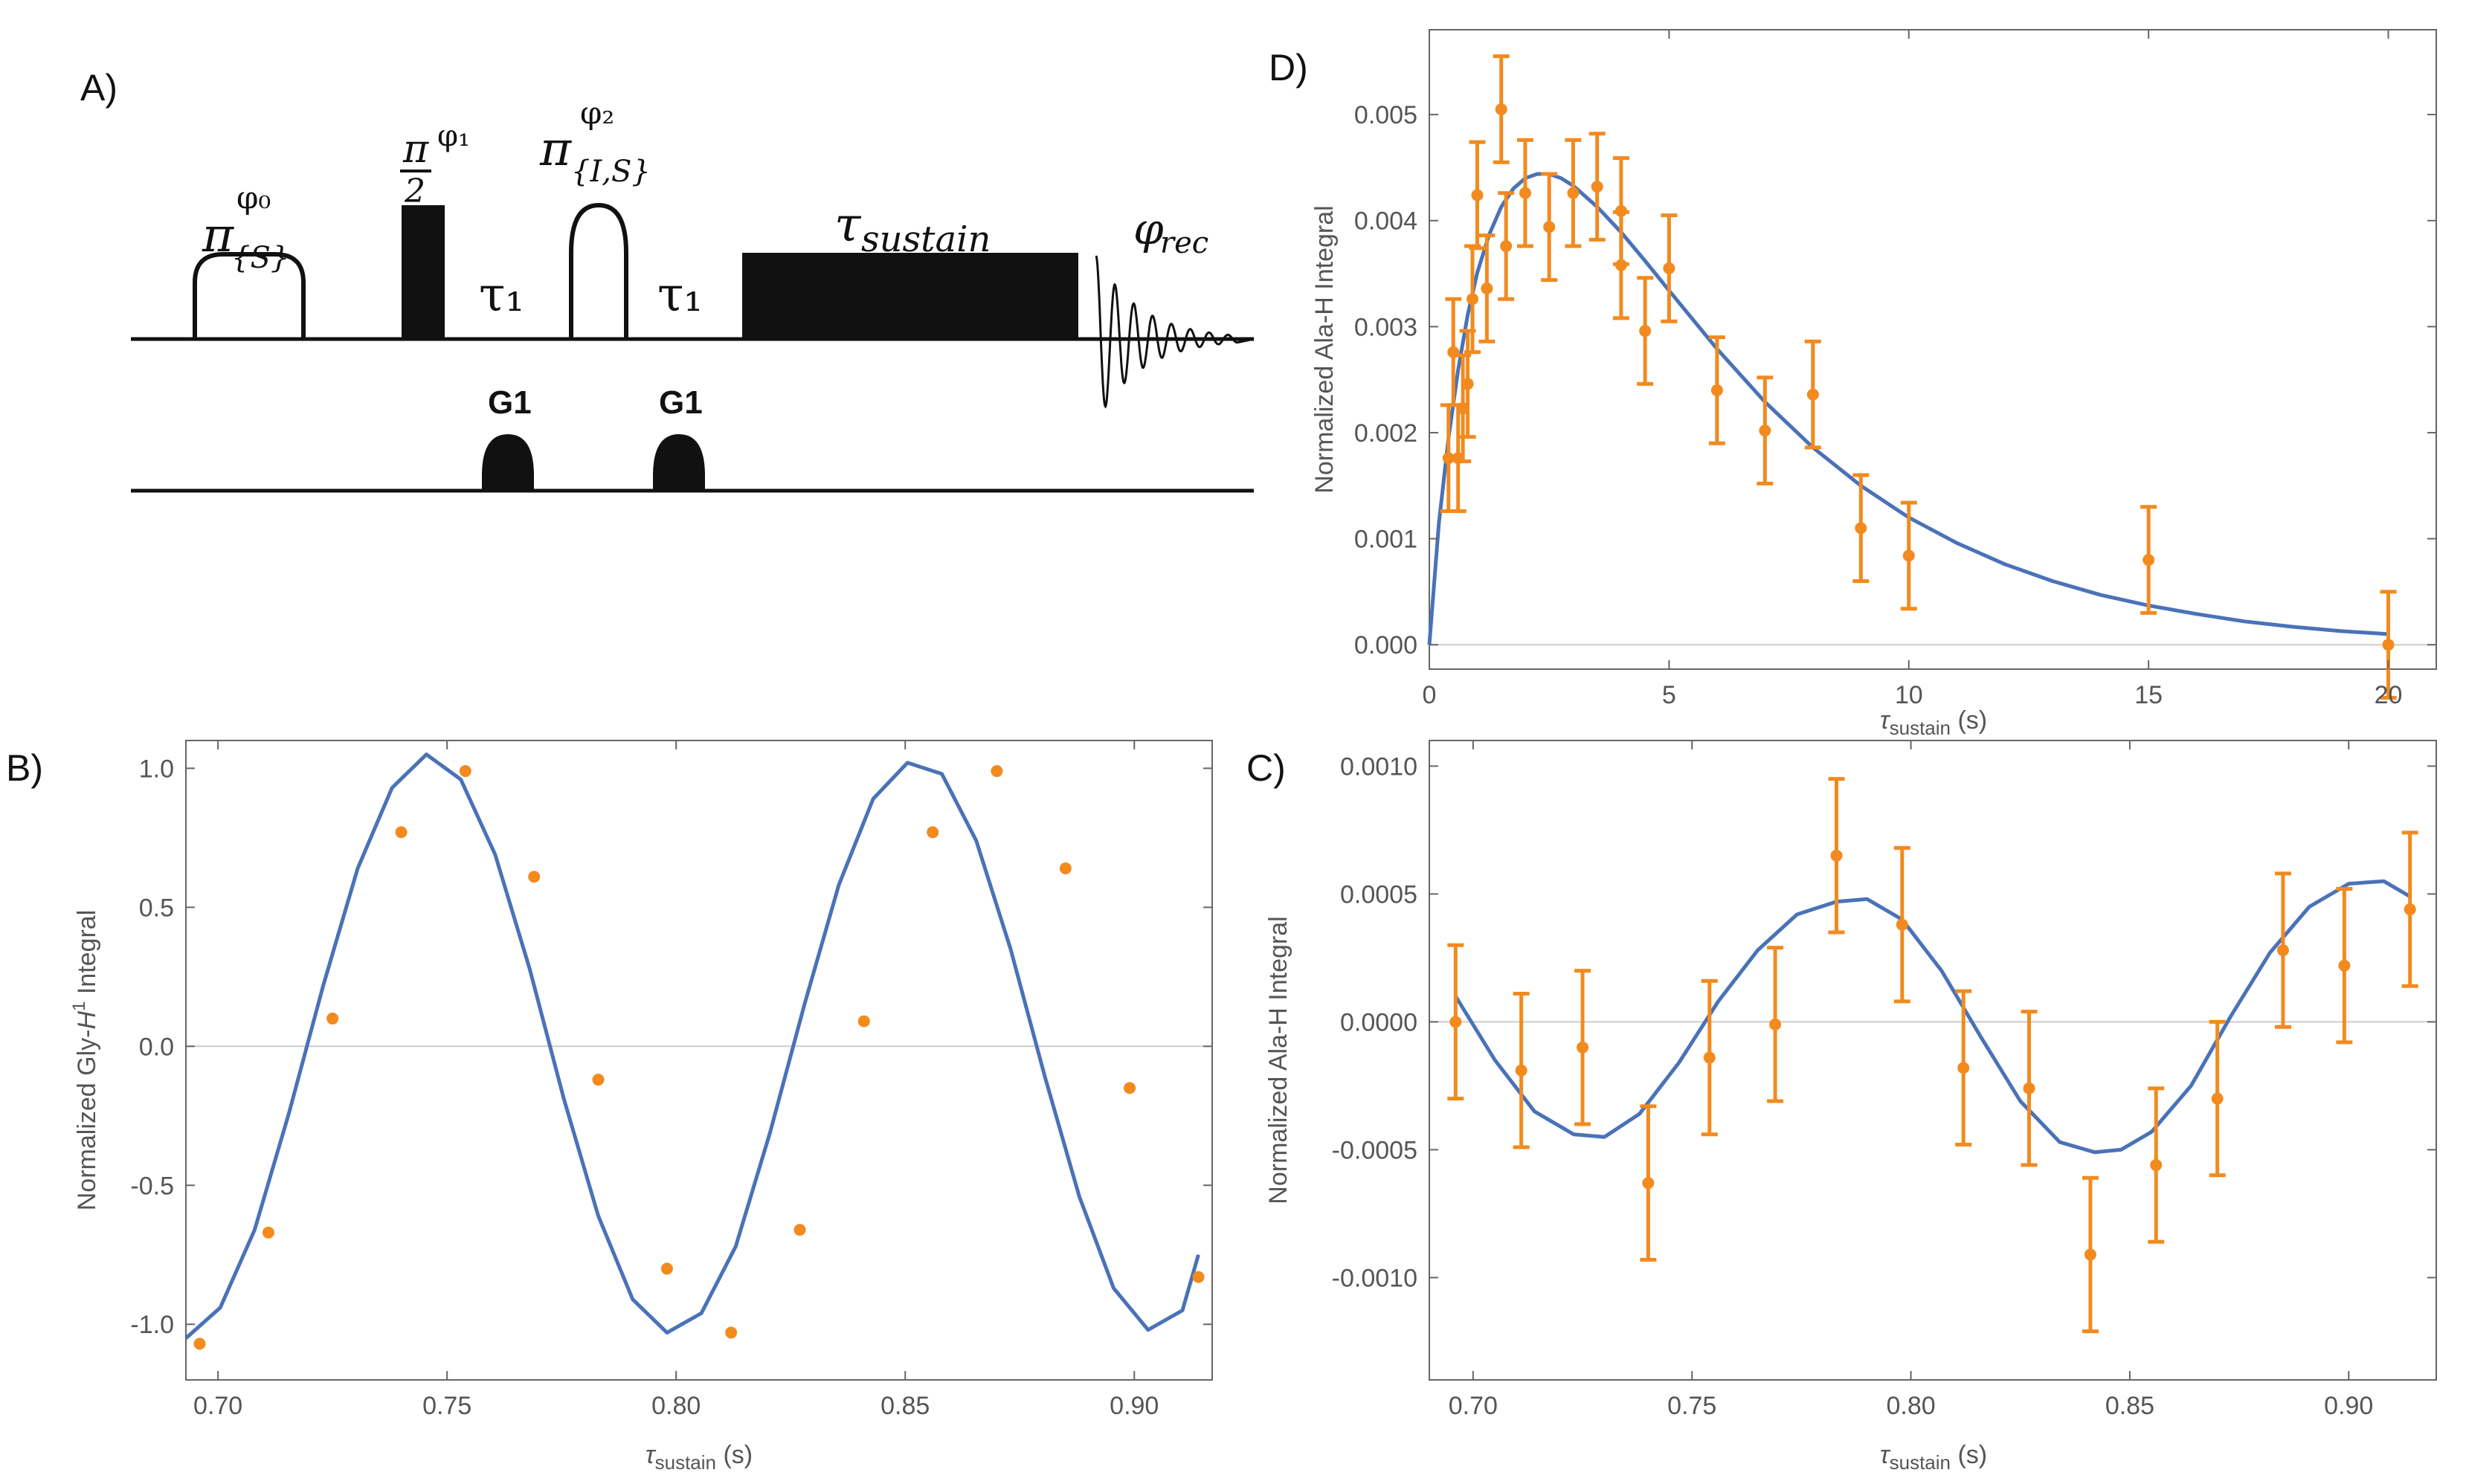 This screenshot has width=2466, height=1484. Describe the element at coordinates (679, 462) in the screenshot. I see `gradient-lobe-second` at that location.